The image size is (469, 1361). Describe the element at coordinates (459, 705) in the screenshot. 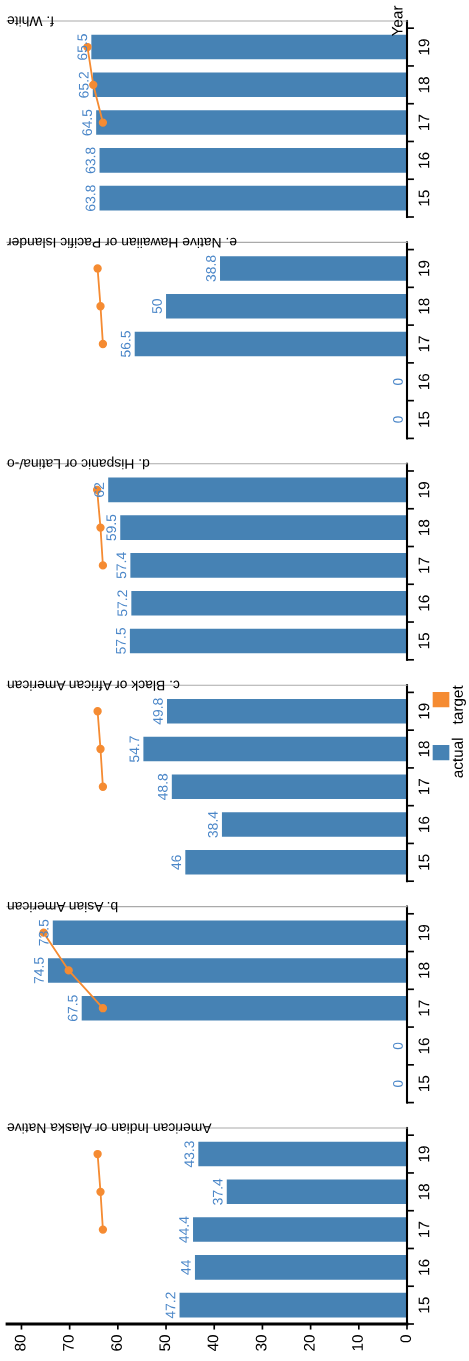

I see `legend-label: target` at that location.